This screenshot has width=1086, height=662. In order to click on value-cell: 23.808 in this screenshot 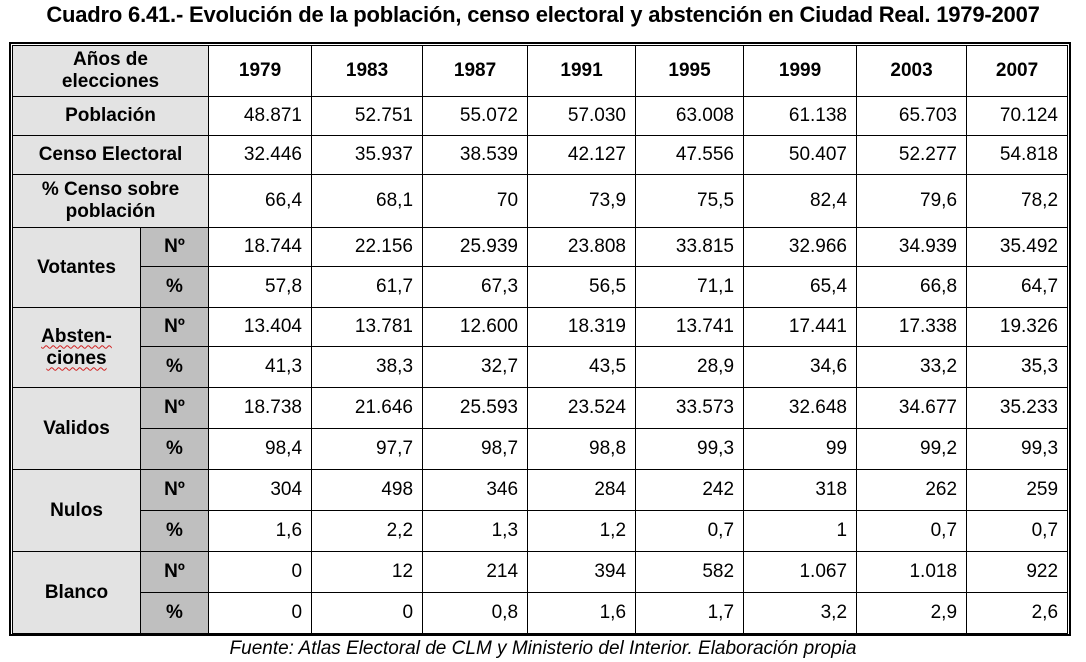, I will do `click(582, 247)`.